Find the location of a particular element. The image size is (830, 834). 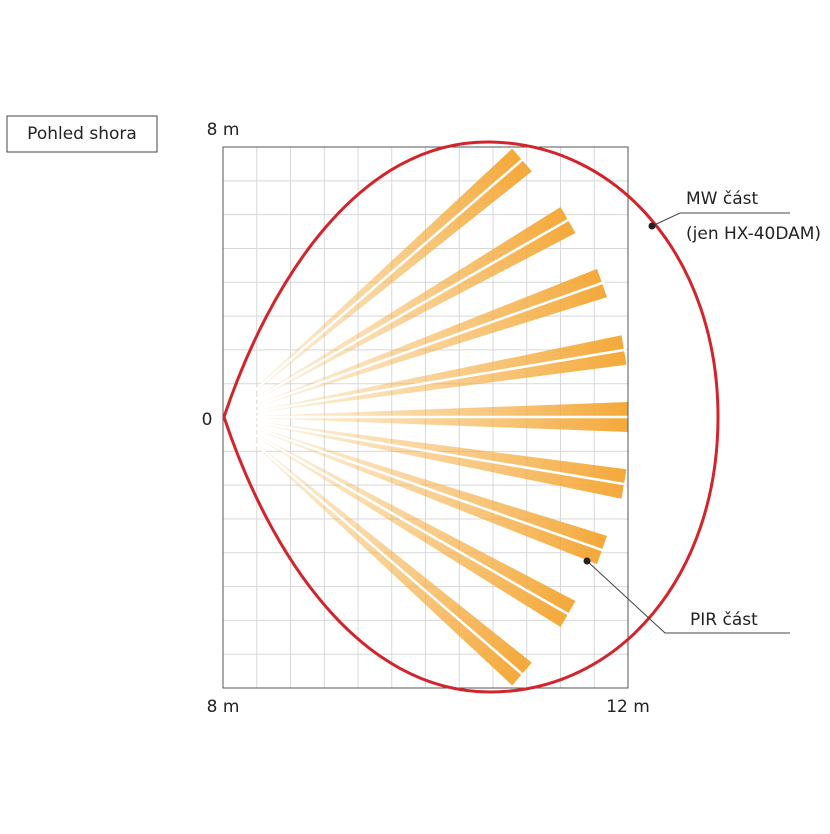

label-box-text: Pohled shora is located at coordinates (82, 134).